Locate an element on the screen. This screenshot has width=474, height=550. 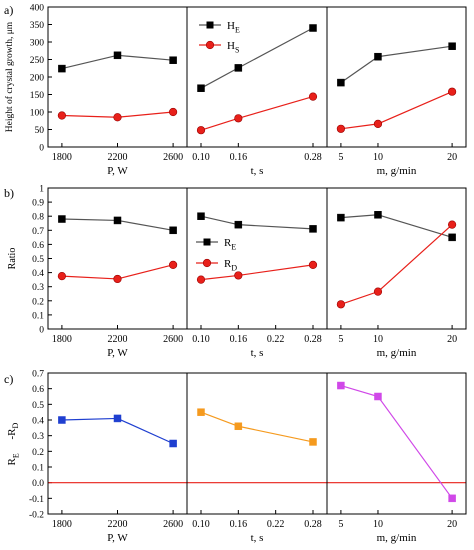
legend-label: RD is located at coordinates (230, 265).